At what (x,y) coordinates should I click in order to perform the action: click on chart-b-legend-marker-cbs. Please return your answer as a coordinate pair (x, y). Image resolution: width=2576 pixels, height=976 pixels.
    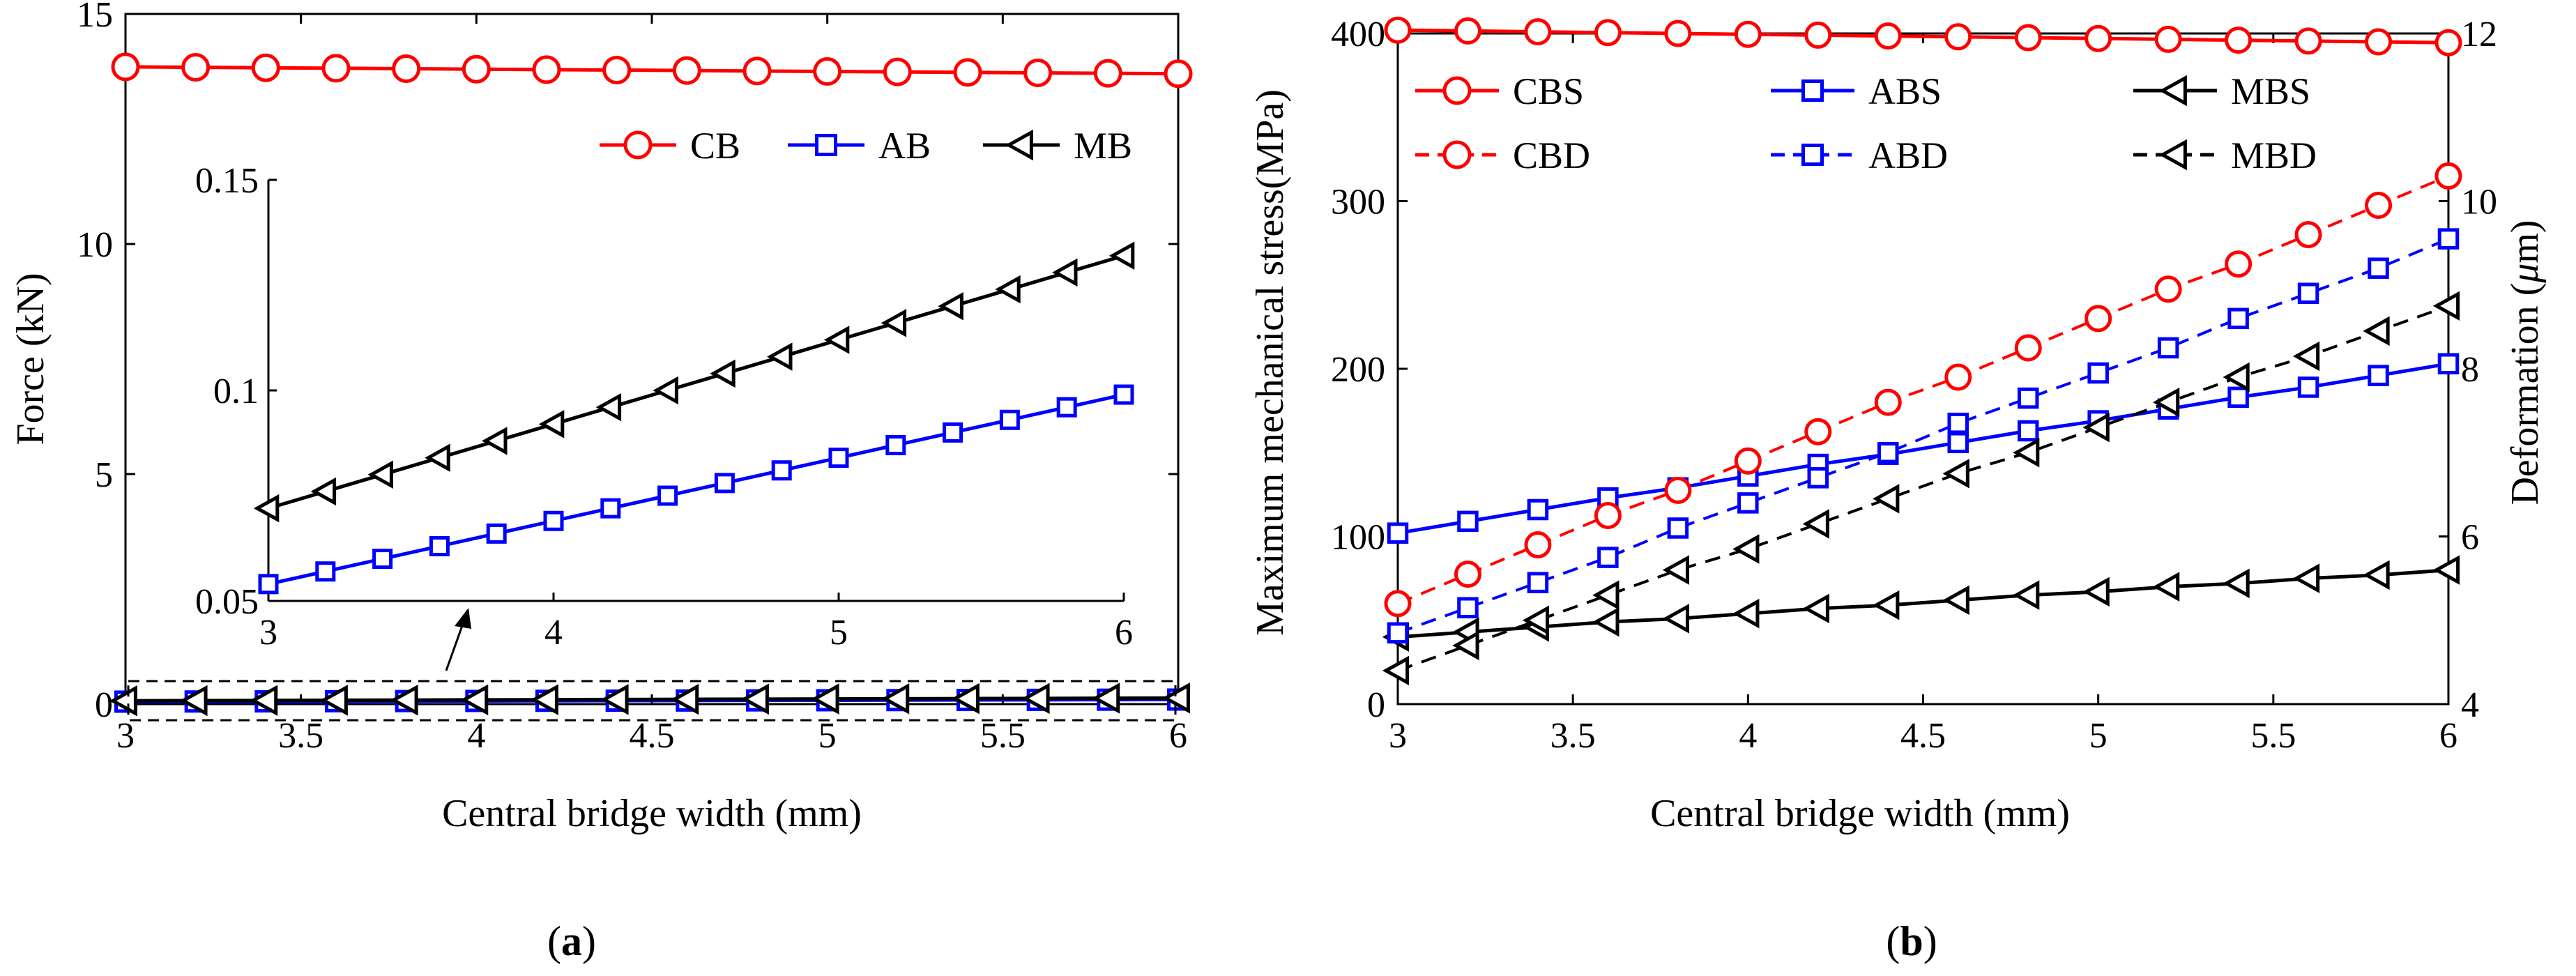
    Looking at the image, I should click on (1457, 90).